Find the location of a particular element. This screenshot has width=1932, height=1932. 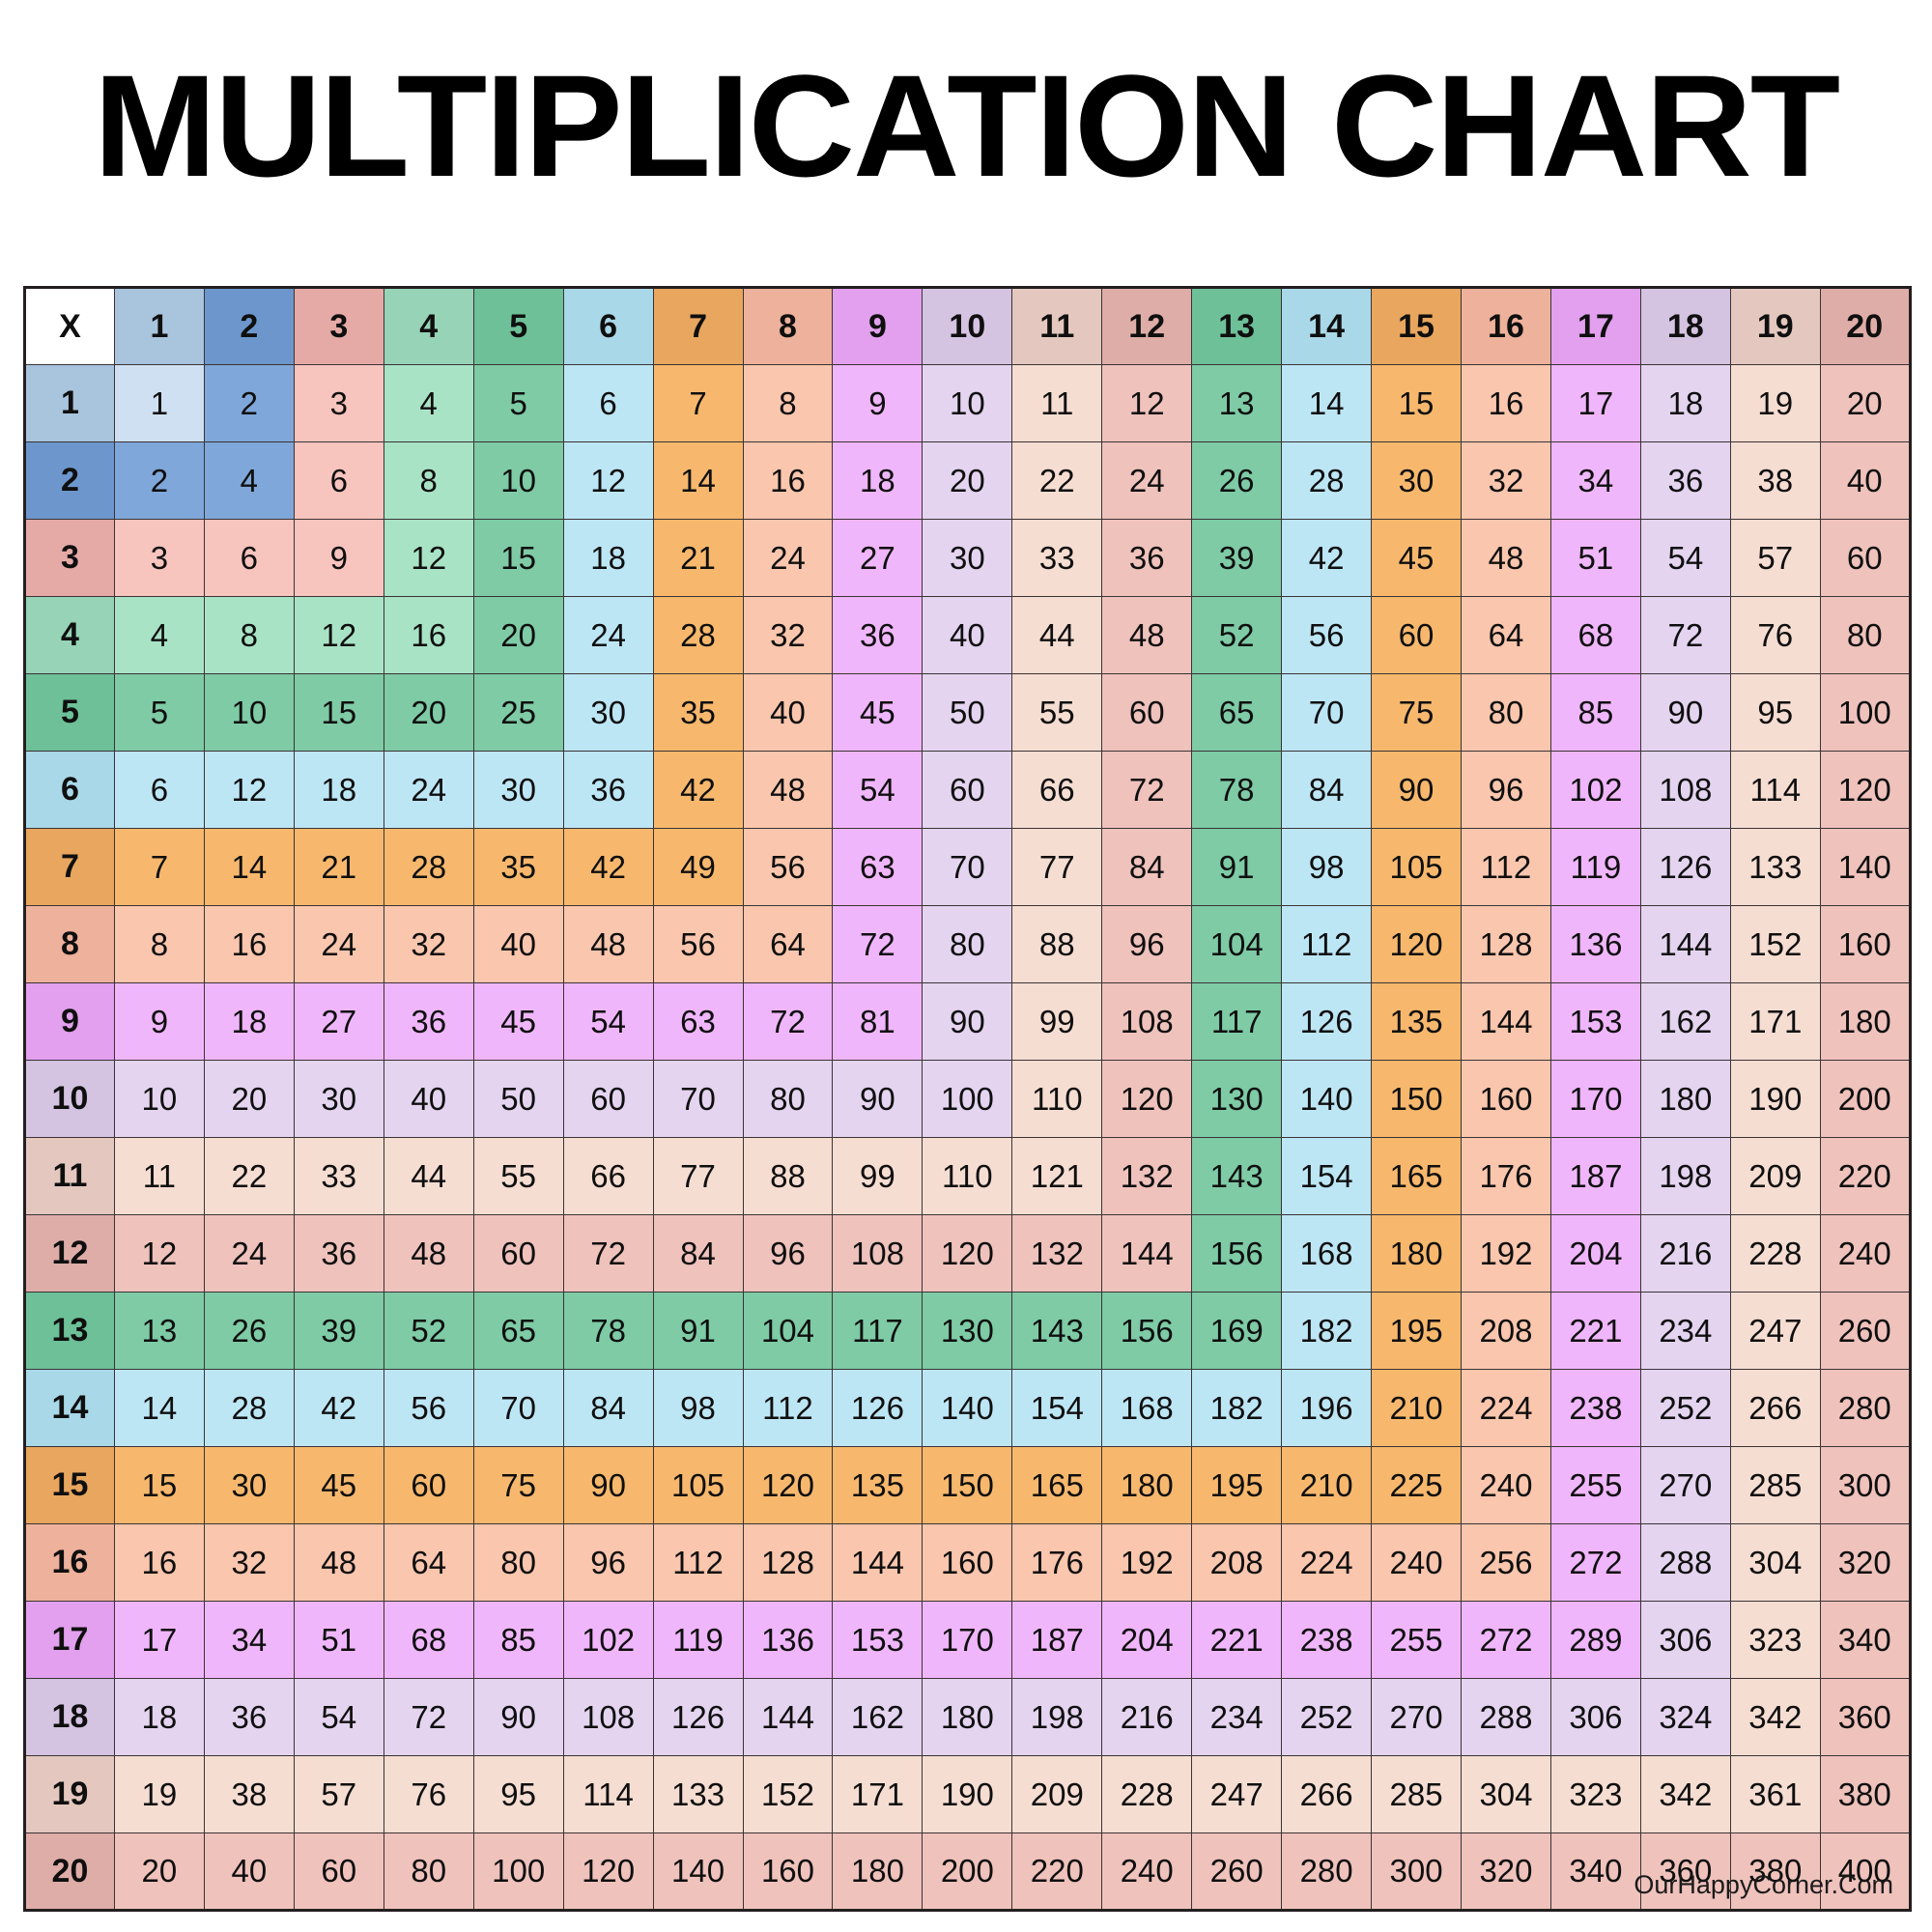

cell-19x2: 38 is located at coordinates (249, 1794).